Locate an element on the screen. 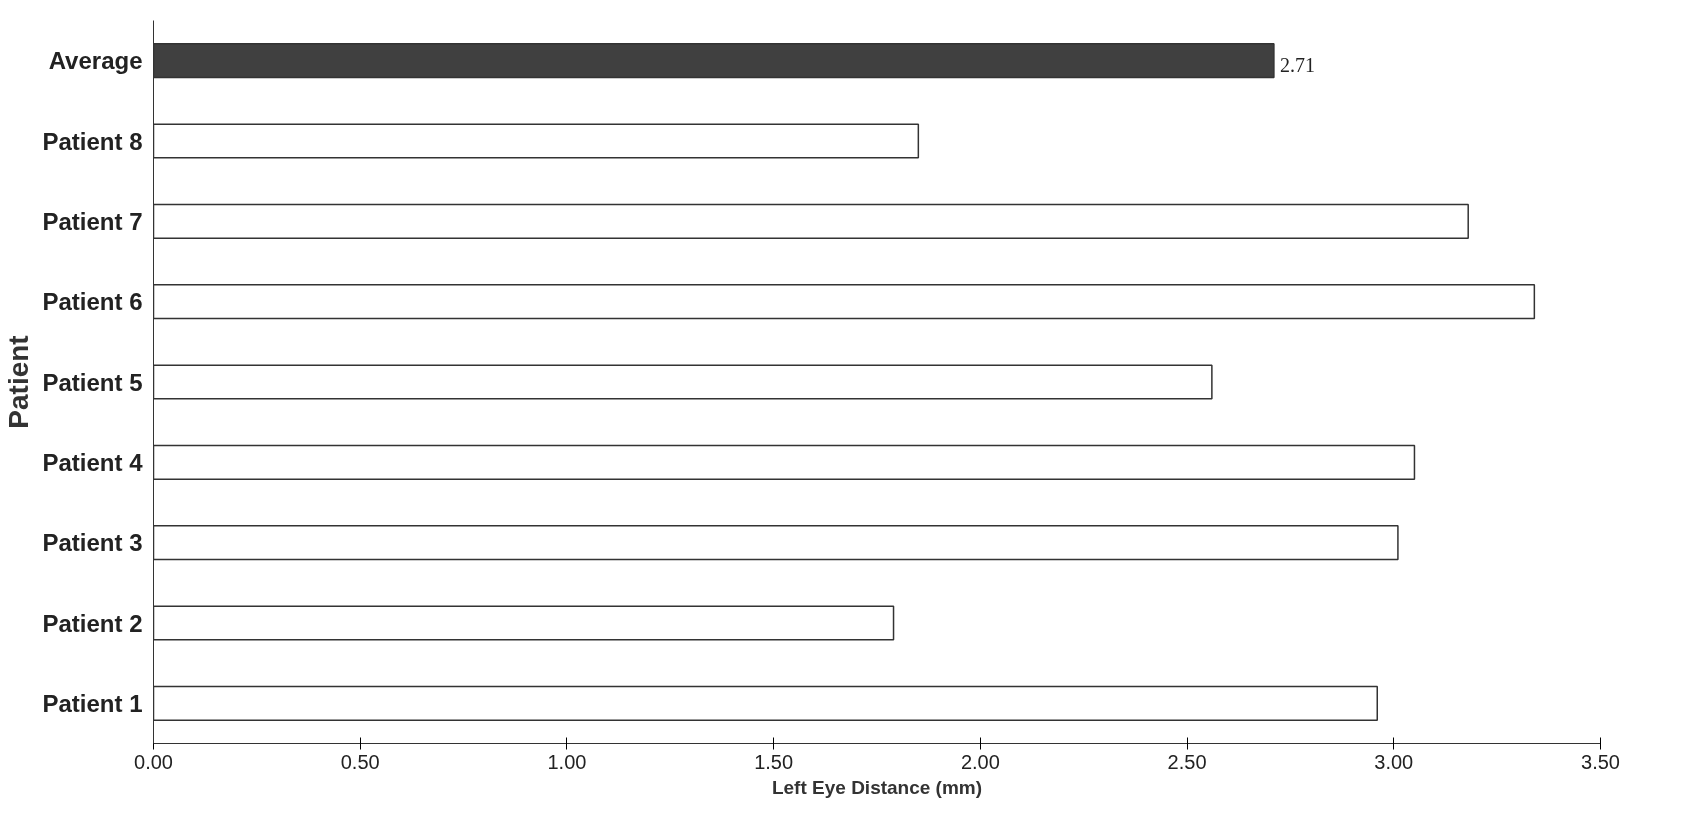 The image size is (1702, 814). y-tick-label: Average is located at coordinates (95, 61).